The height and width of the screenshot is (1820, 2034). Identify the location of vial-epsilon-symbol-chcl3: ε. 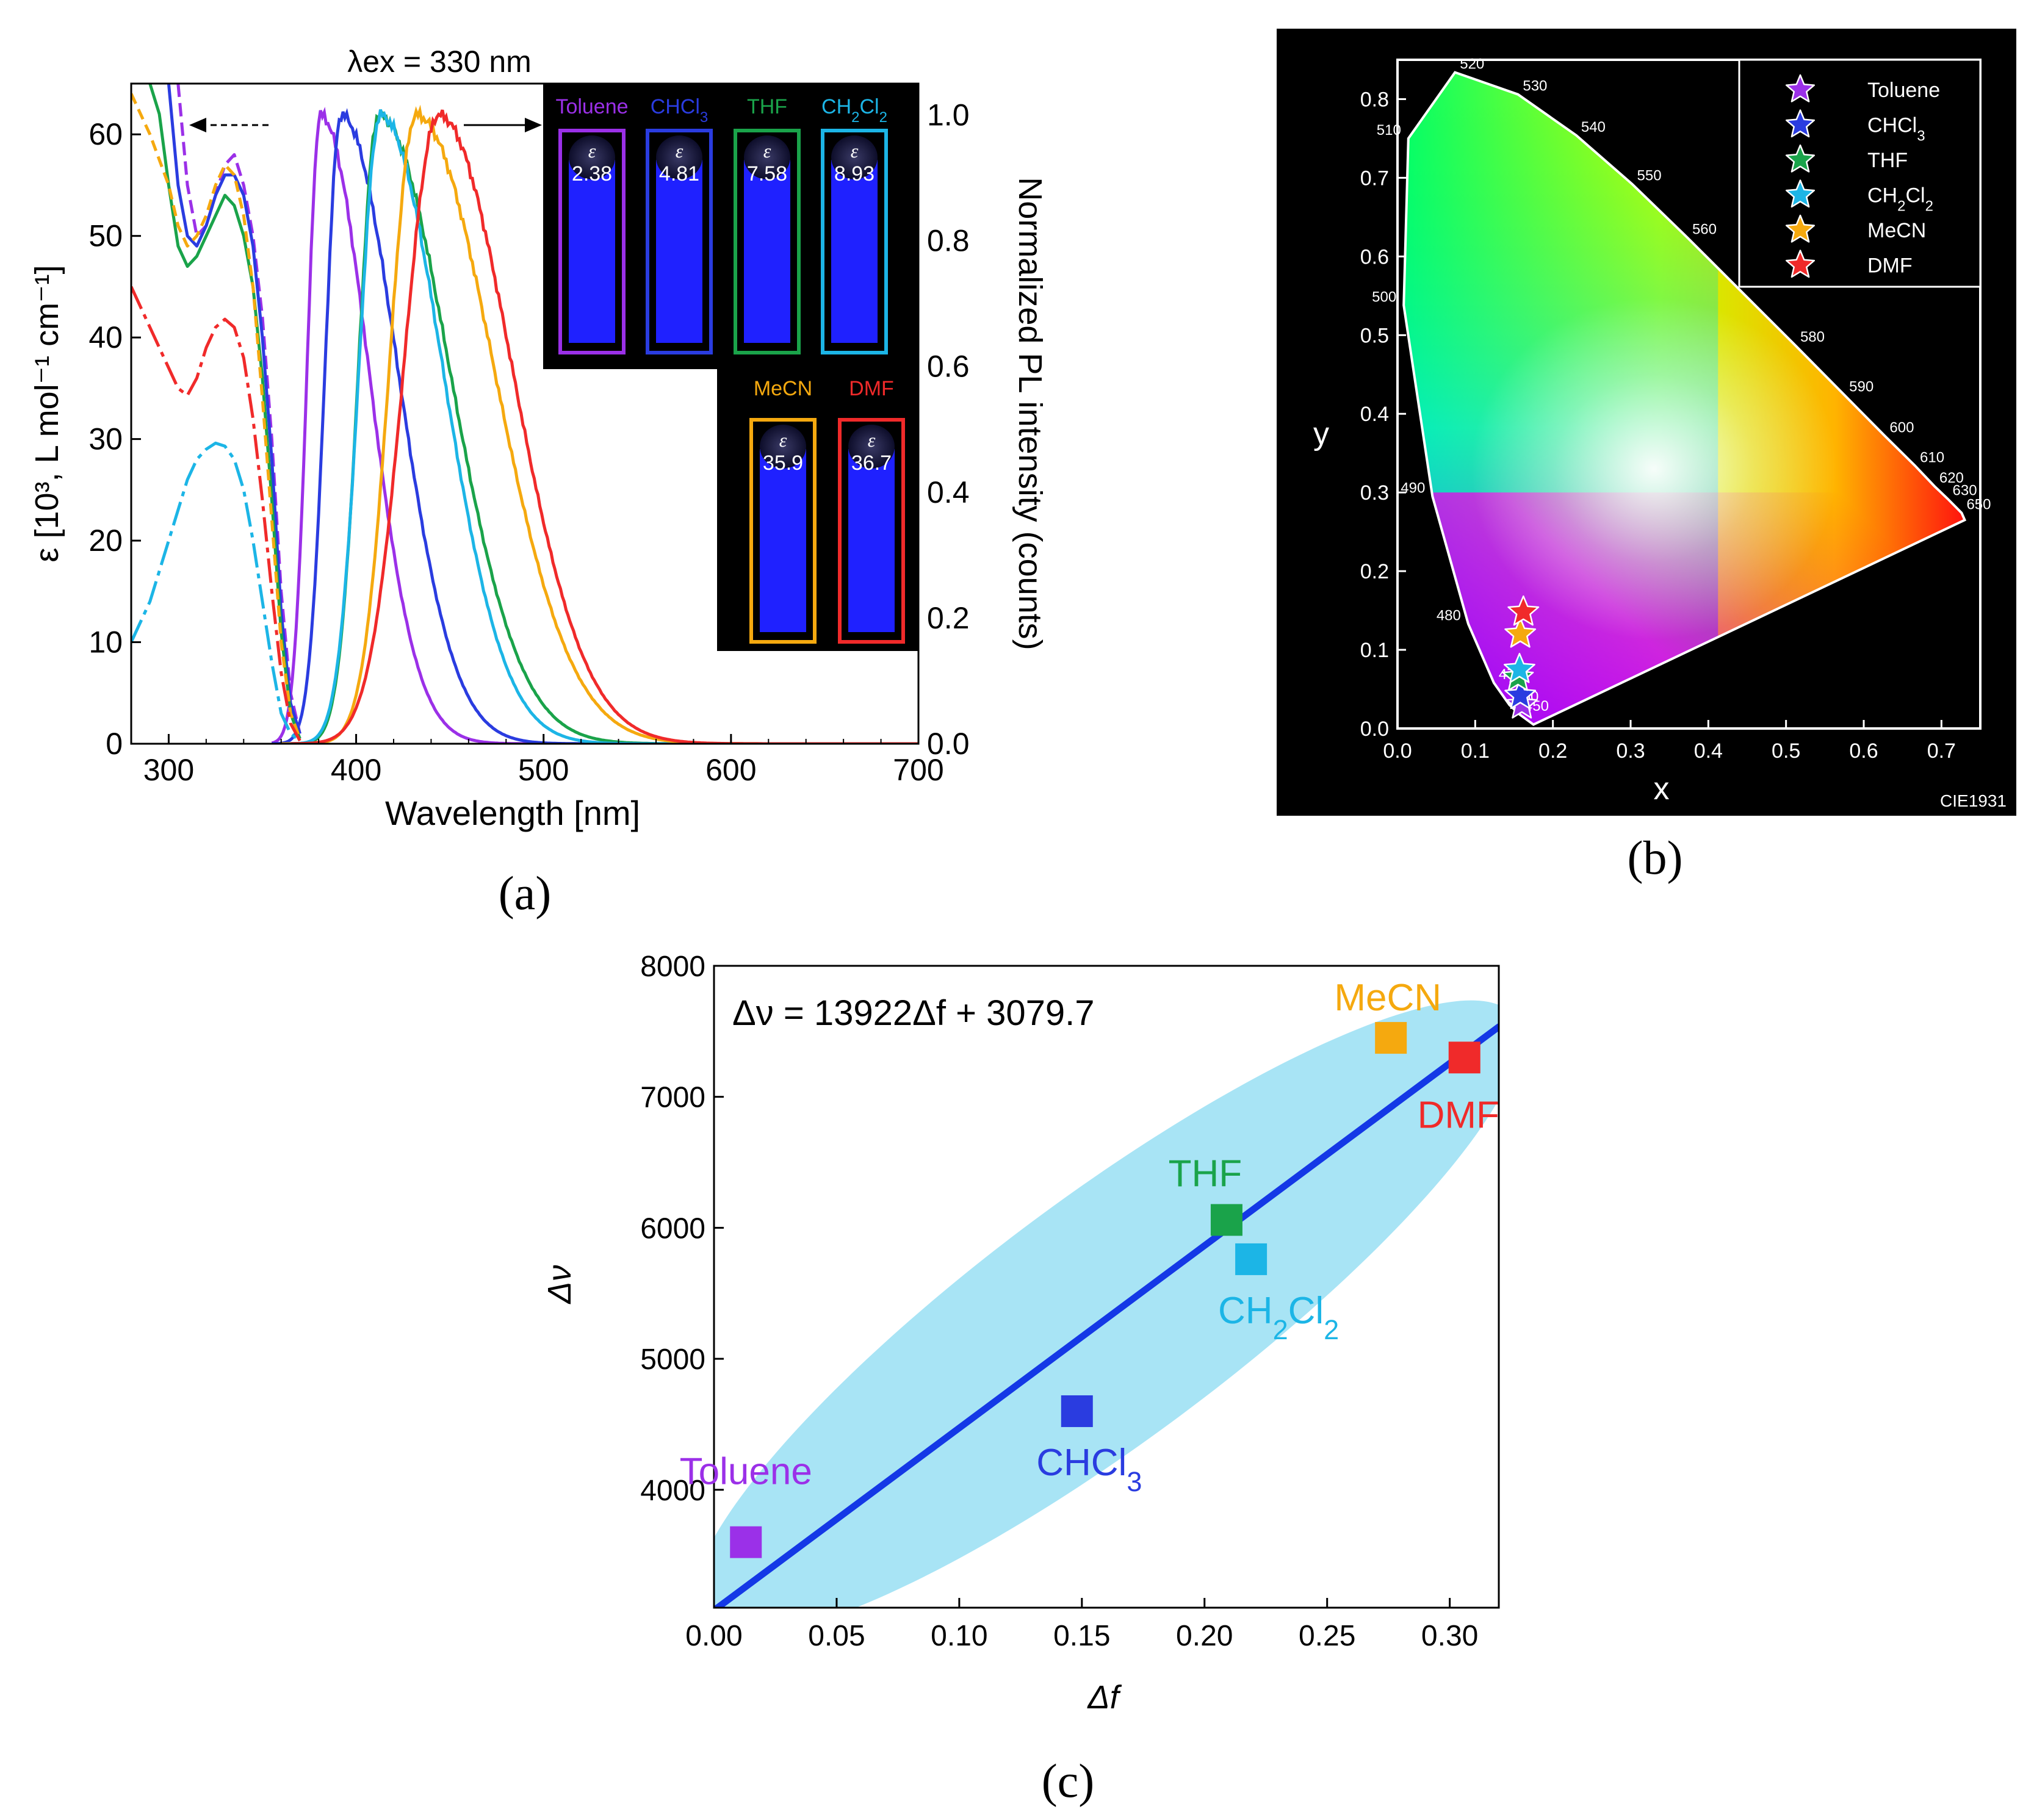
(679, 151).